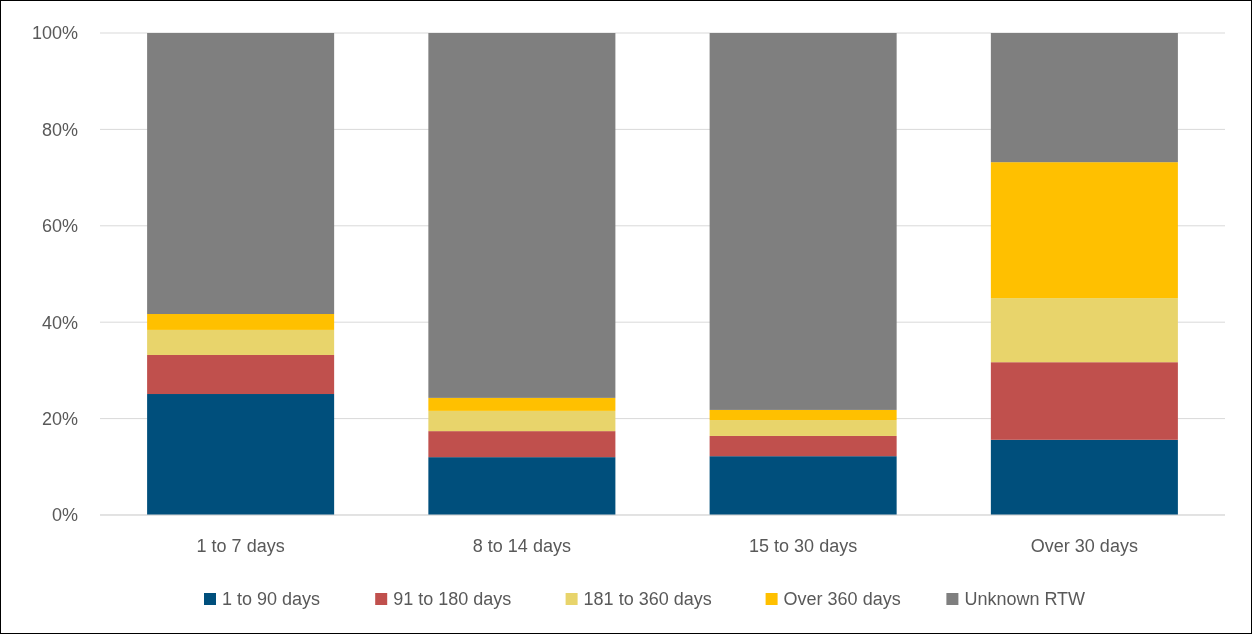  I want to click on y-tick-label: 60%, so click(59, 226).